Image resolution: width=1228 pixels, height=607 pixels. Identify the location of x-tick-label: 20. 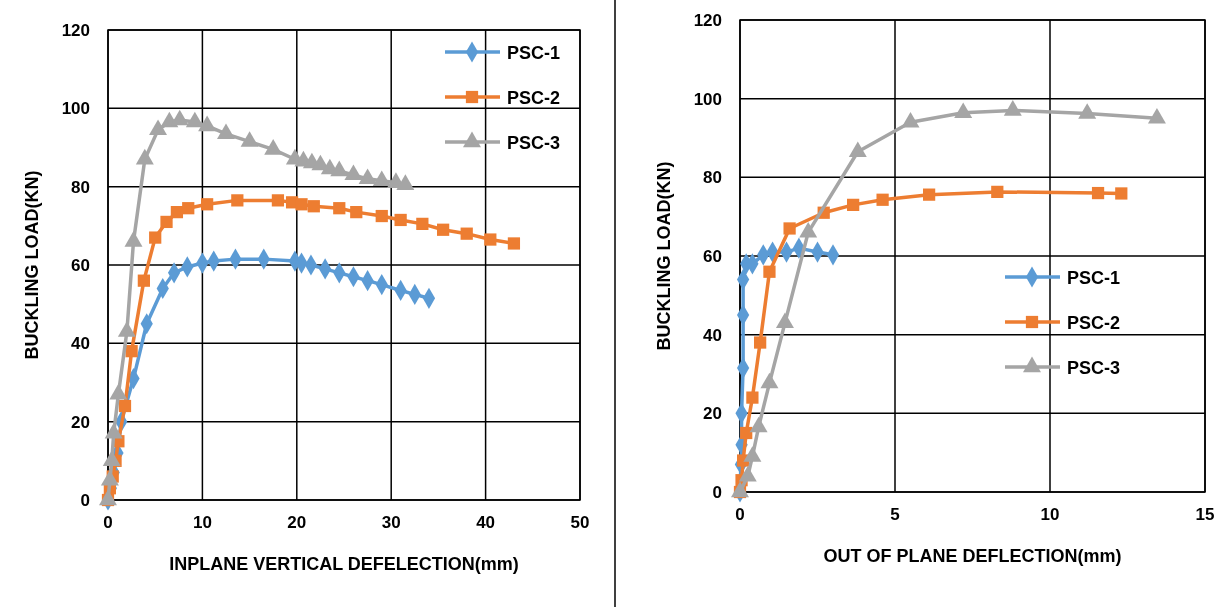
(297, 522).